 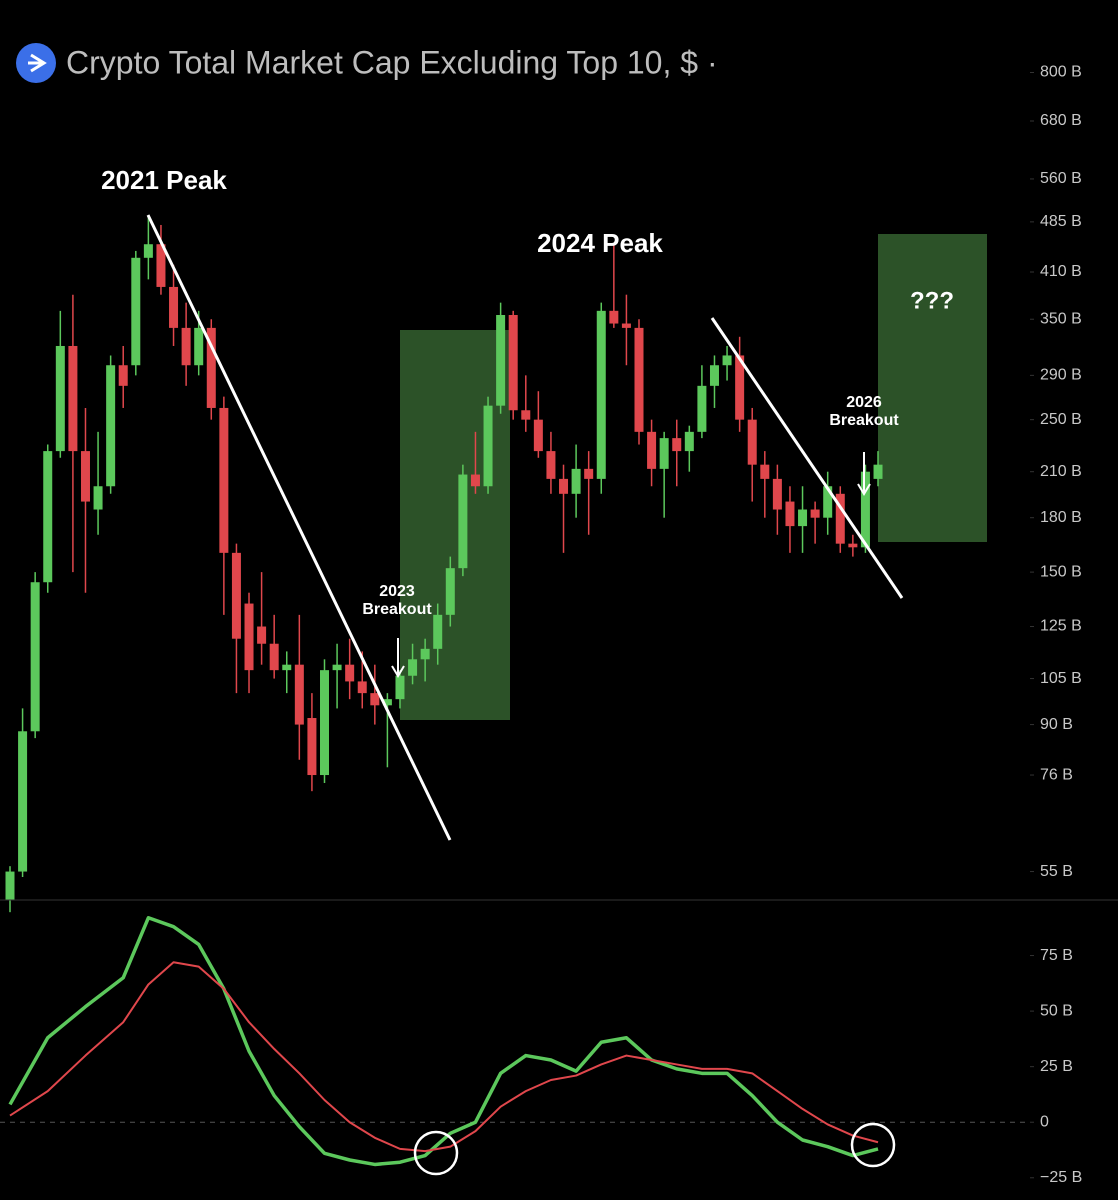 I want to click on y-tick-label: 680 B, so click(x=1061, y=120).